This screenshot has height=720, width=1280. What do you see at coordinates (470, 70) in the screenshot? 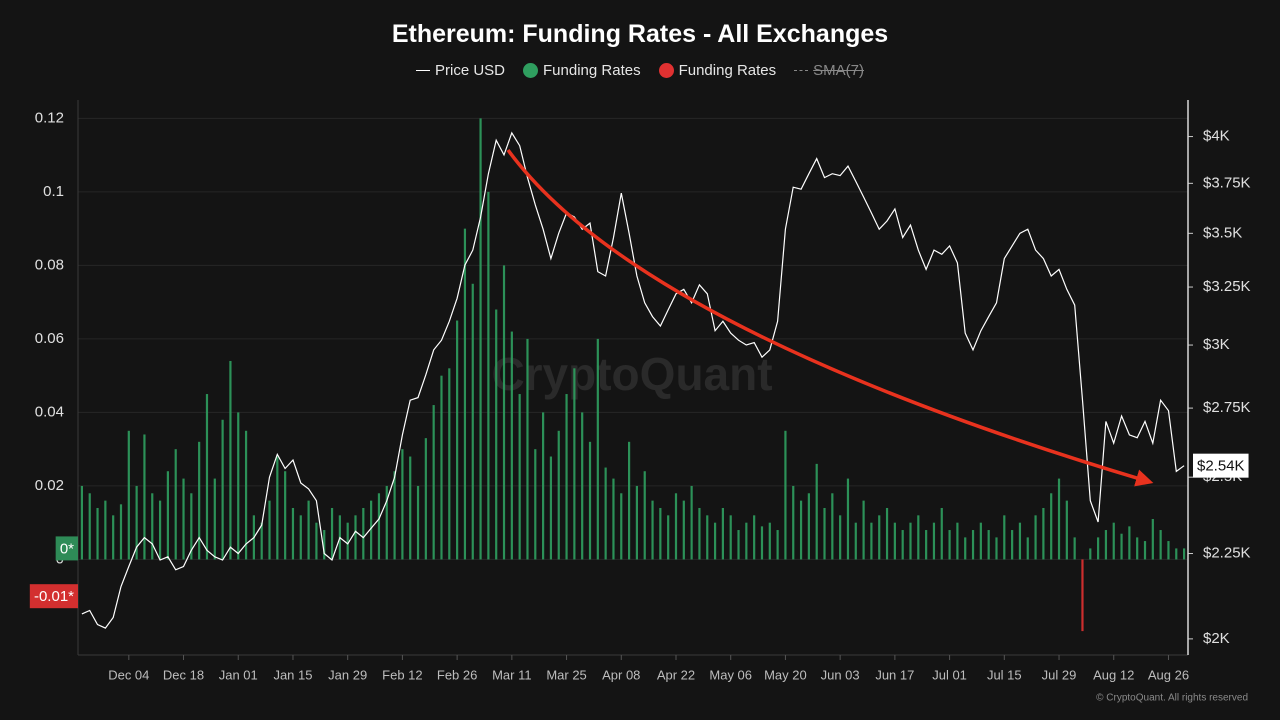
I see `legend-label: Price USD` at bounding box center [470, 70].